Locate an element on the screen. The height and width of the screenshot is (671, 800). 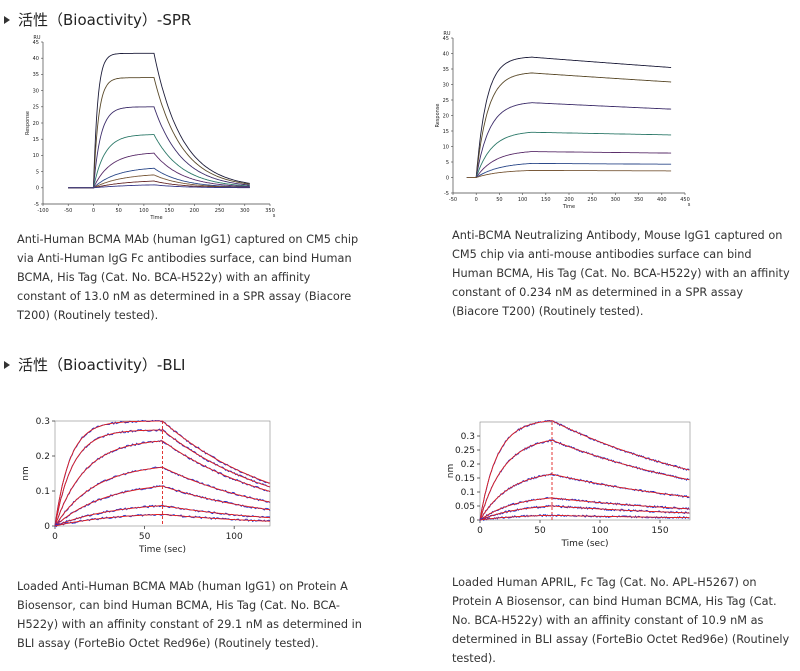
x-tick-label: 400 is located at coordinates (662, 200).